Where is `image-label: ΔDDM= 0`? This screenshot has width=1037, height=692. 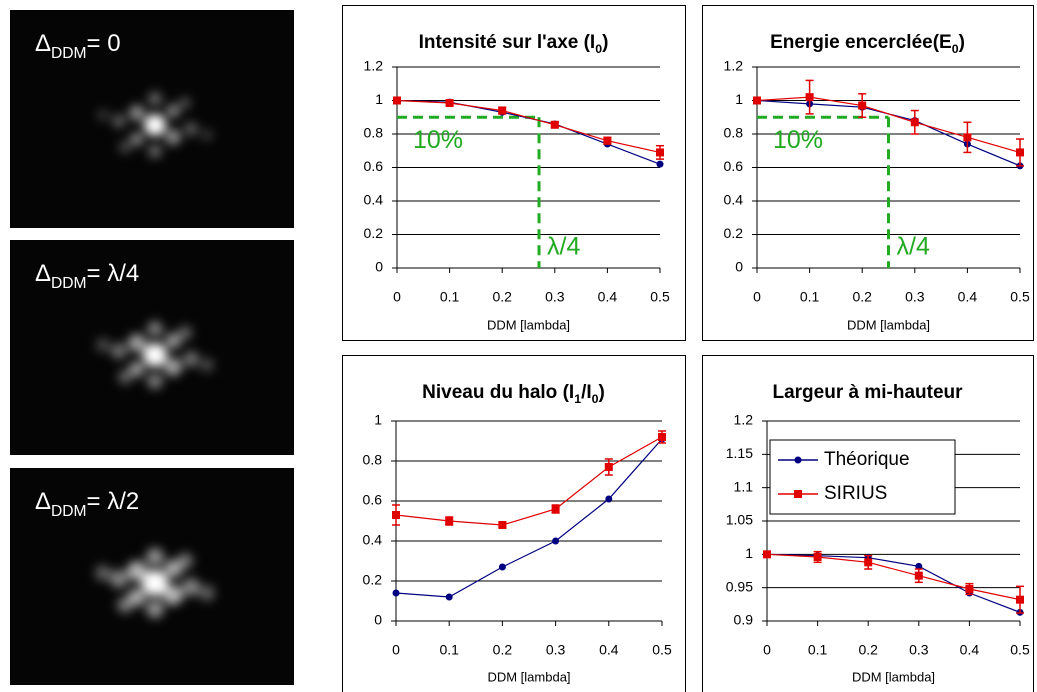 image-label: ΔDDM= 0 is located at coordinates (78, 45).